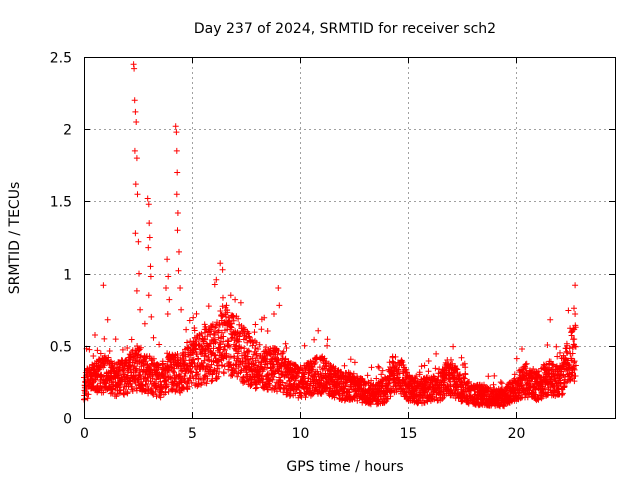  What do you see at coordinates (84, 434) in the screenshot?
I see `x-tick-label: 0` at bounding box center [84, 434].